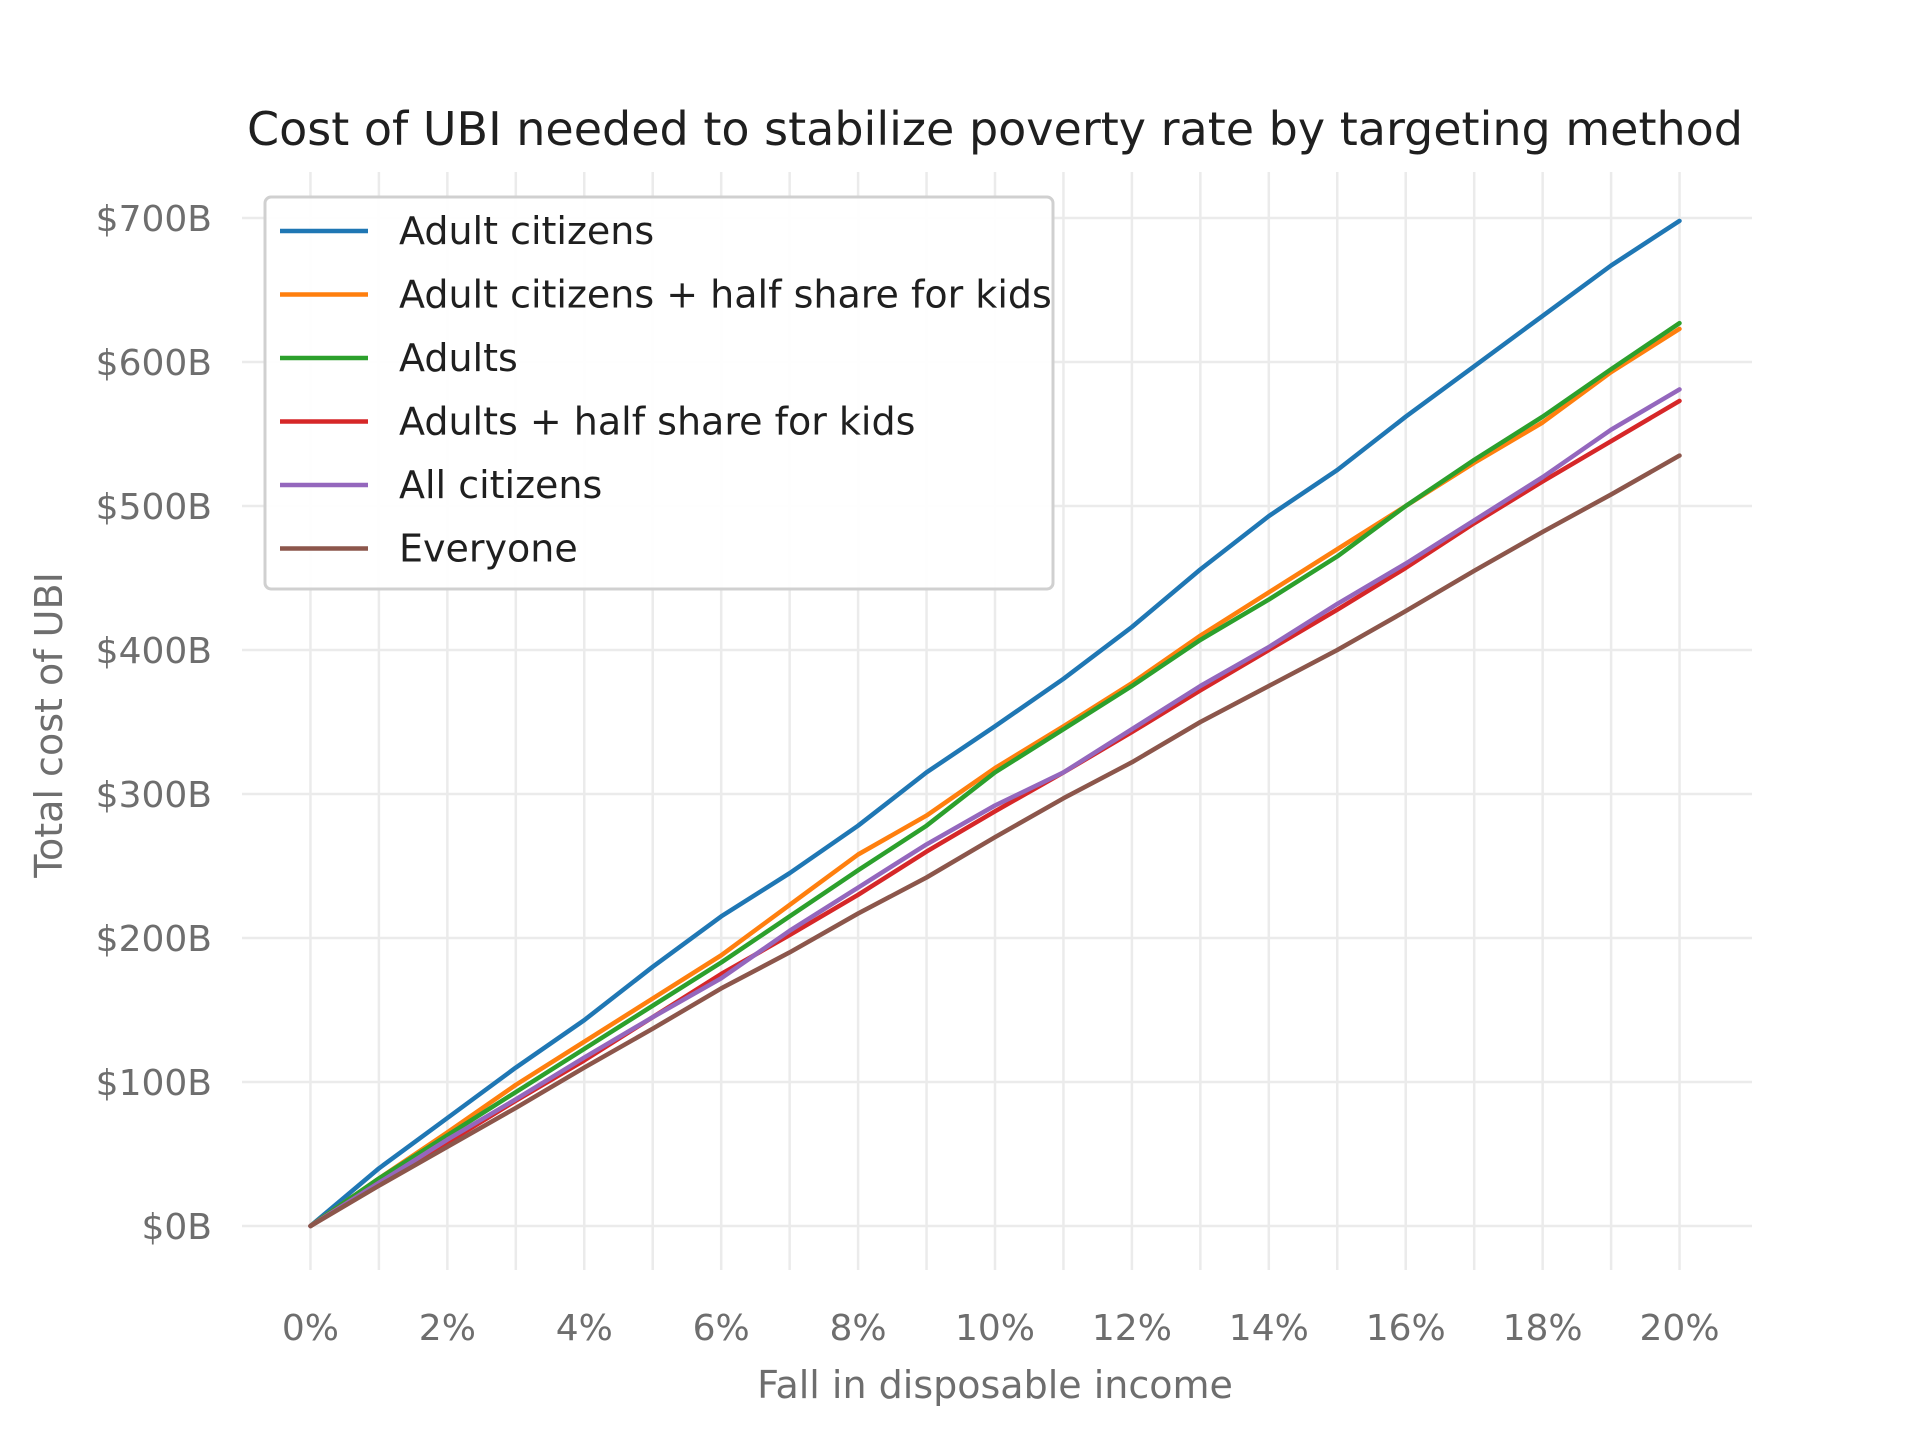 This screenshot has height=1440, width=1920. Describe the element at coordinates (154, 651) in the screenshot. I see `y-tick-label: $400B` at that location.